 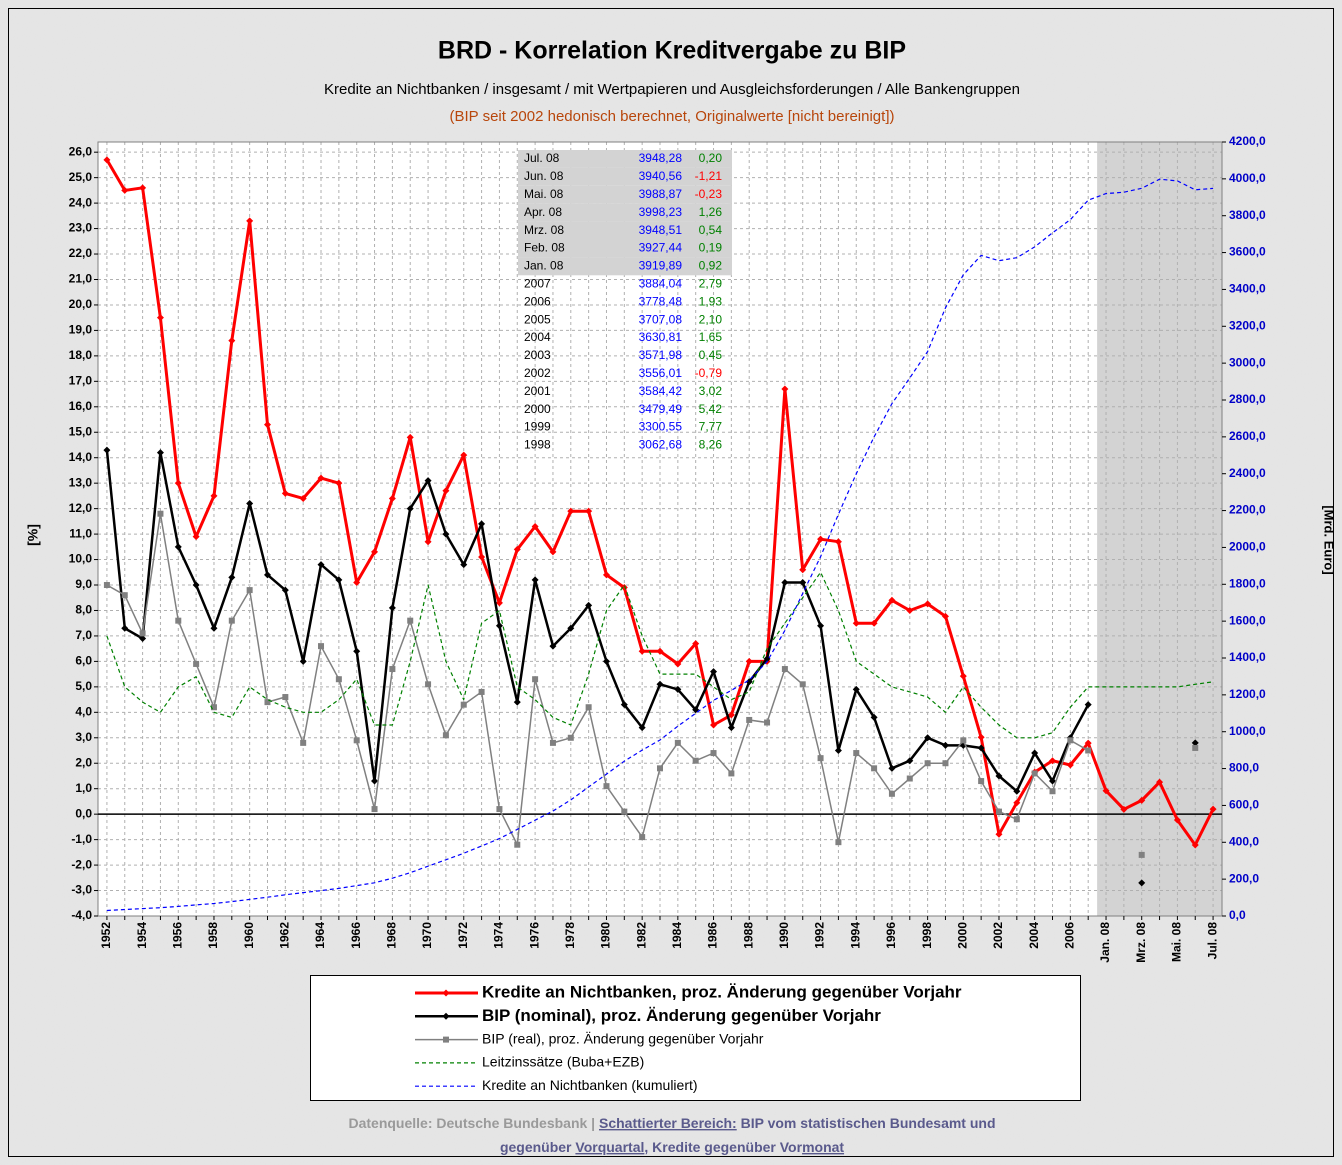 I want to click on footer-text: Vorquartal, so click(x=609, y=1147).